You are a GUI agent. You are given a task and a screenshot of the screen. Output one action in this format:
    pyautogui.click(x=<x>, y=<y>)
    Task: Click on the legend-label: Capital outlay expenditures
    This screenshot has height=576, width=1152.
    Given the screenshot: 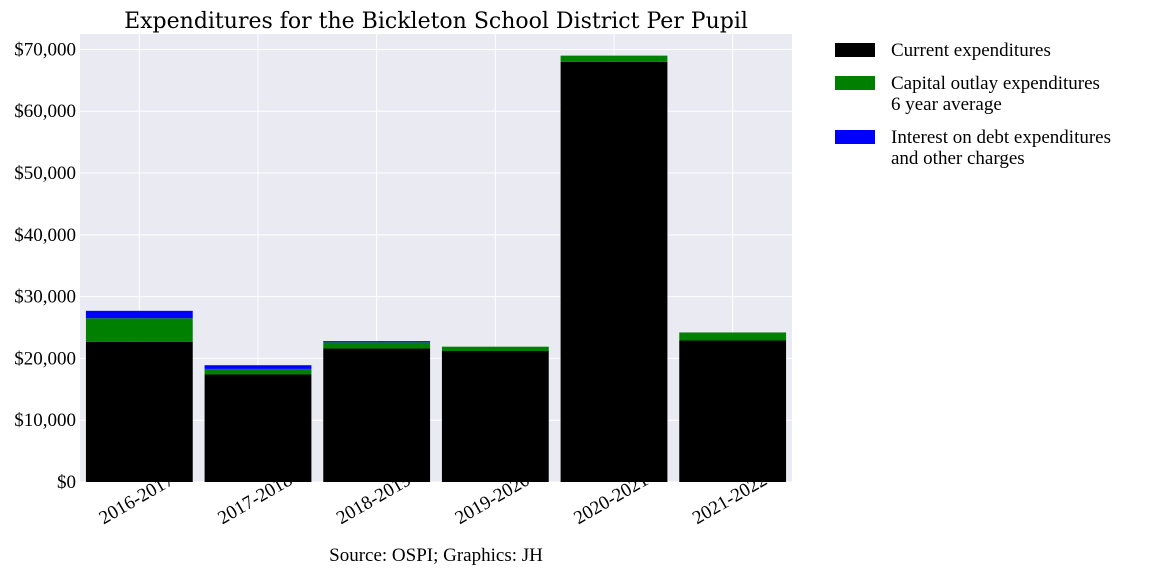 What is the action you would take?
    pyautogui.click(x=995, y=83)
    